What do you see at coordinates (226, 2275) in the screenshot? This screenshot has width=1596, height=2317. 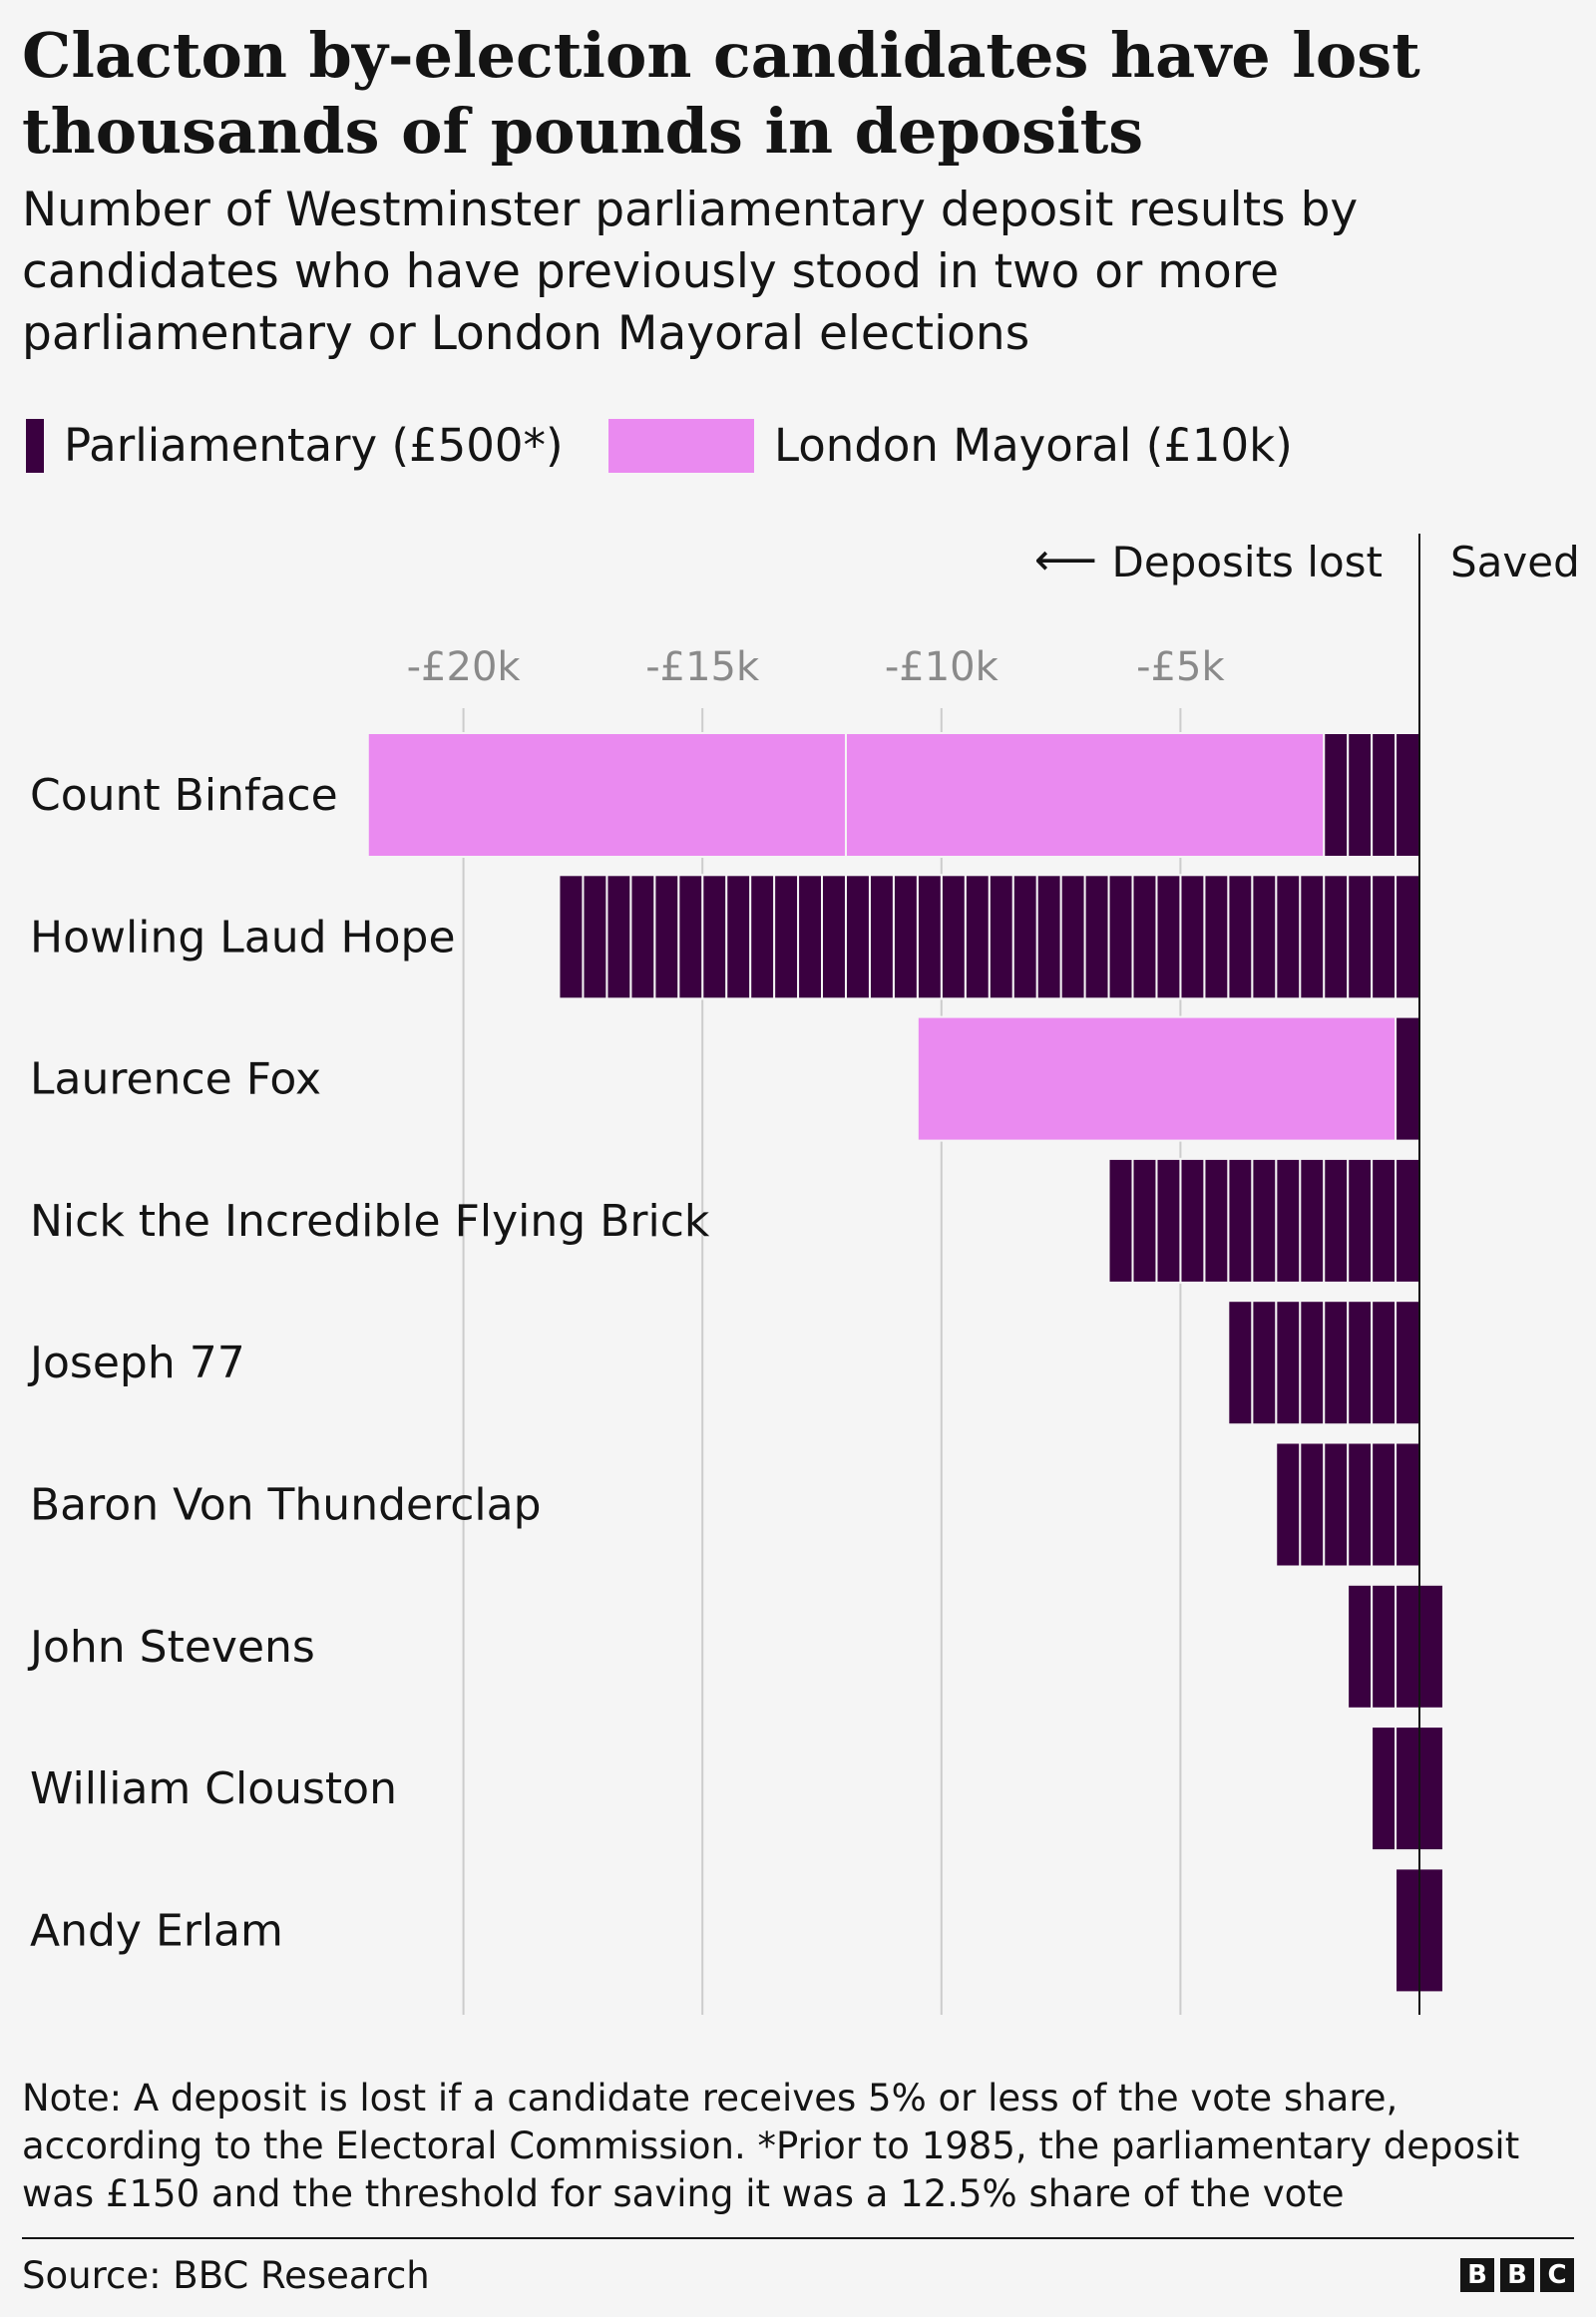 I see `source-text: Source: BBC Research` at bounding box center [226, 2275].